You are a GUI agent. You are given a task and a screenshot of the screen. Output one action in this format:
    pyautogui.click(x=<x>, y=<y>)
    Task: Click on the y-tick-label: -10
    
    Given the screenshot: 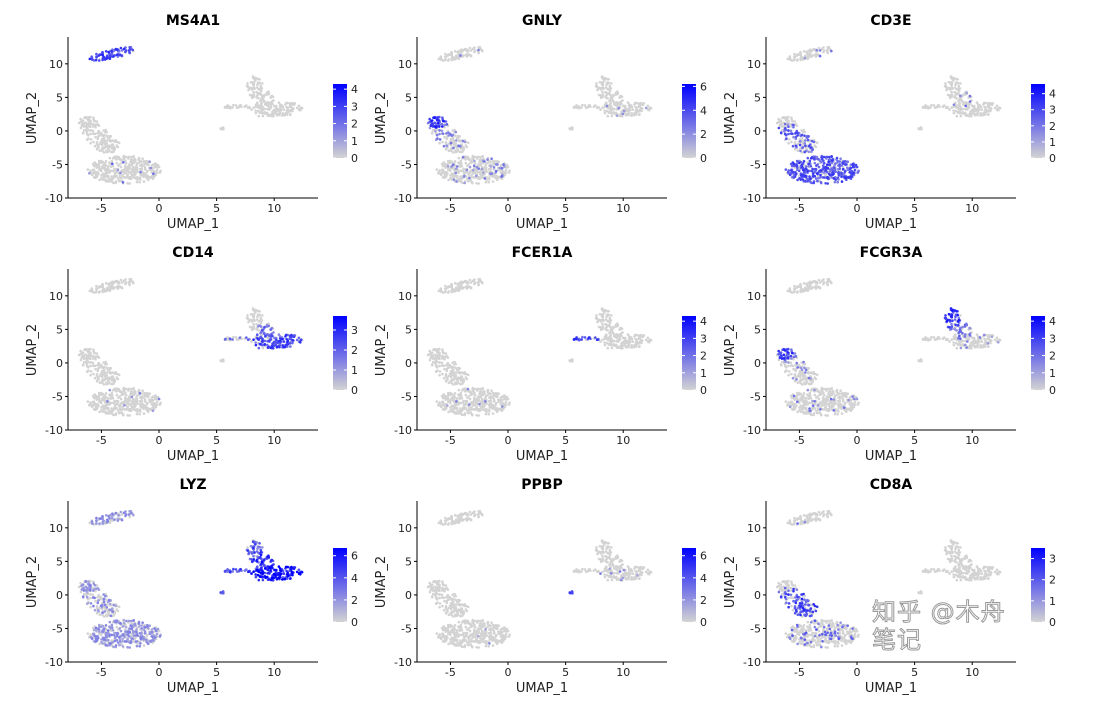 What is the action you would take?
    pyautogui.click(x=54, y=430)
    